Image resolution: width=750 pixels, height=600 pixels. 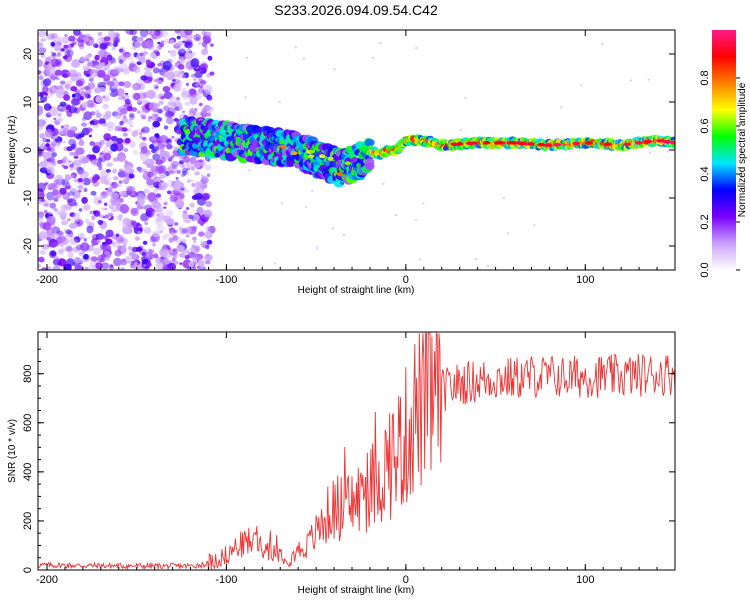 What do you see at coordinates (28, 521) in the screenshot?
I see `bottom-y-tick-label: 200` at bounding box center [28, 521].